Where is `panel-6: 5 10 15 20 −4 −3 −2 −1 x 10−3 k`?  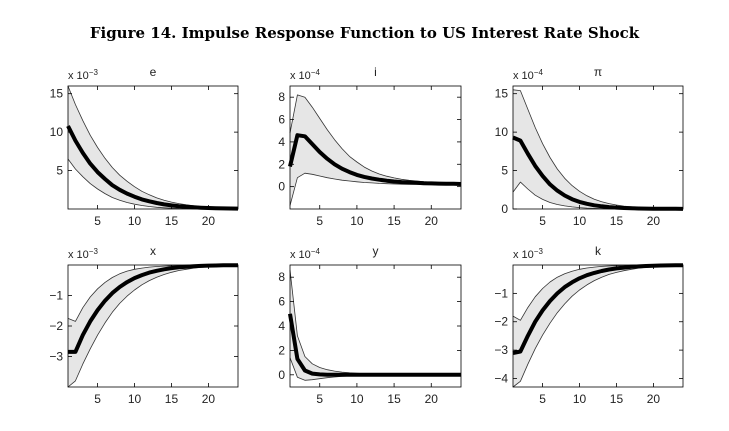 panel-6: 5 10 15 20 −4 −3 −2 −1 x 10−3 k is located at coordinates (589, 325).